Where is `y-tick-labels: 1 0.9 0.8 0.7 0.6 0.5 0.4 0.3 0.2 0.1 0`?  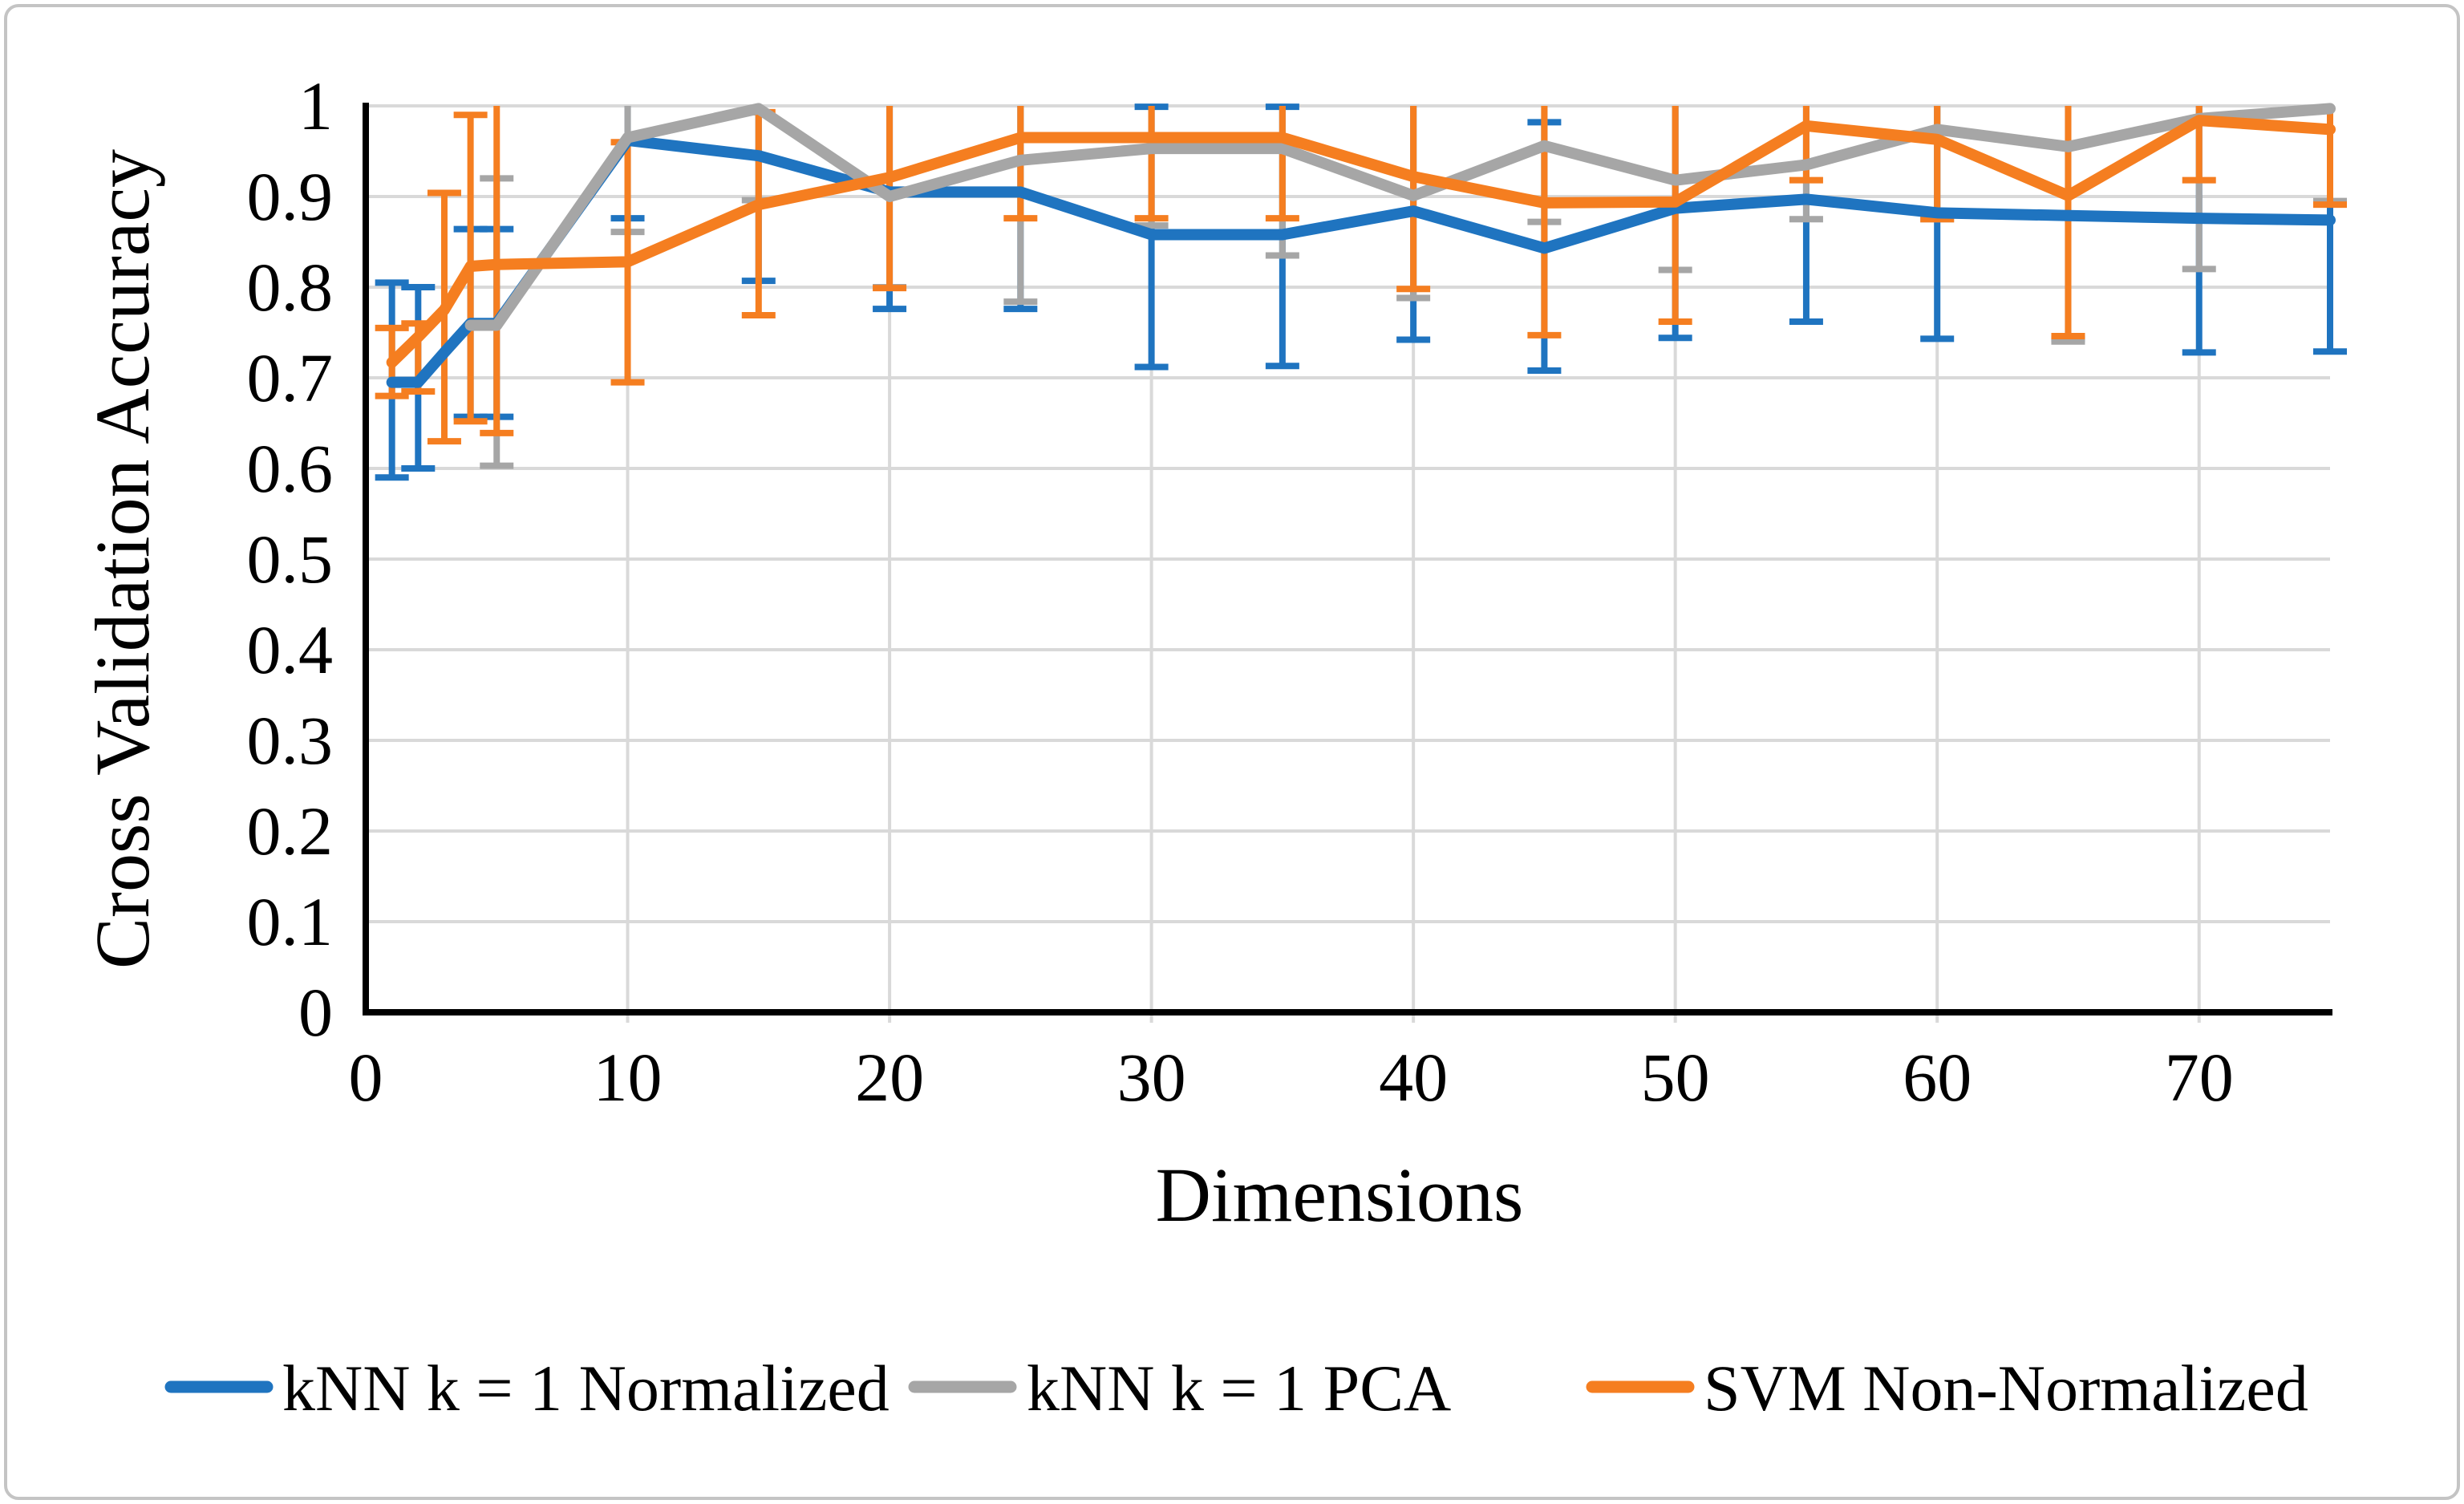
y-tick-labels: 1 0.9 0.8 0.7 0.6 0.5 0.4 0.3 0.2 0.1 0 is located at coordinates (290, 559).